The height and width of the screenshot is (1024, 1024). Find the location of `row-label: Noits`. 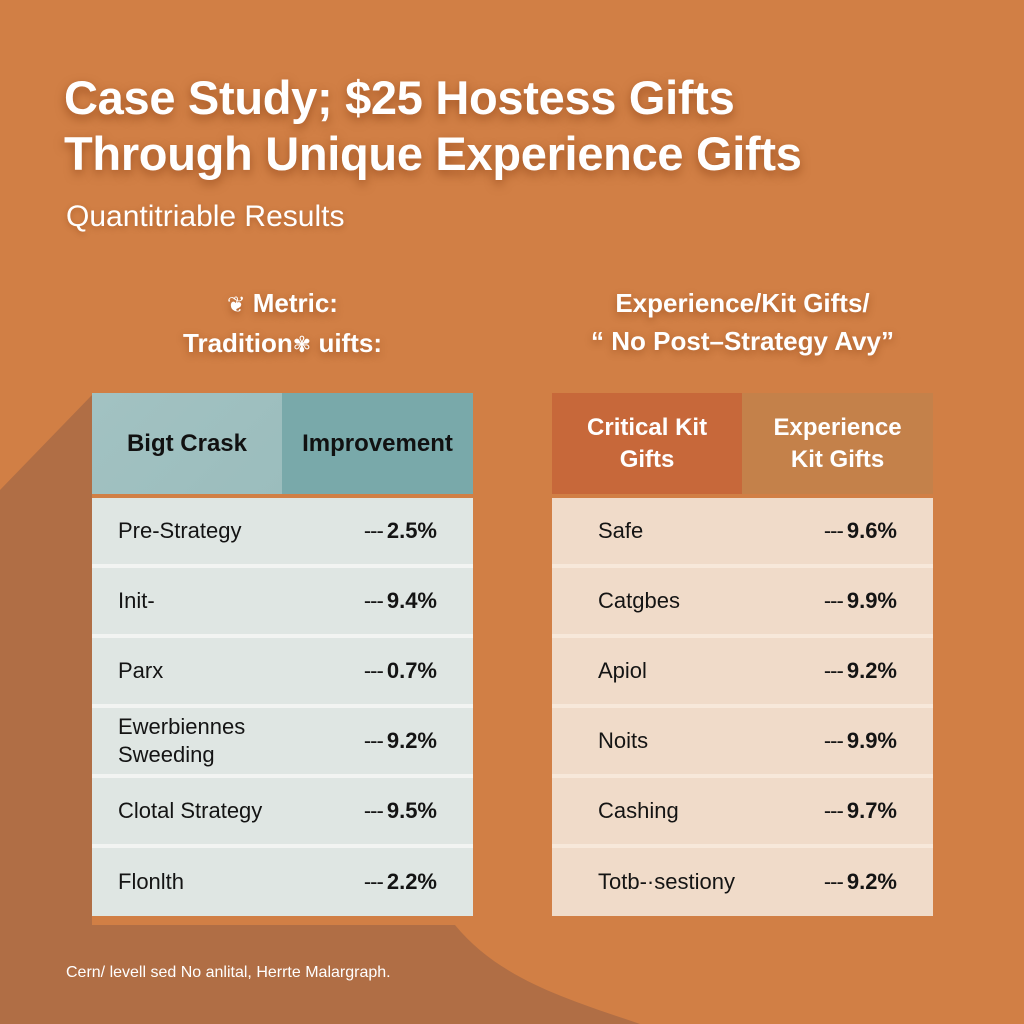

row-label: Noits is located at coordinates (623, 740).